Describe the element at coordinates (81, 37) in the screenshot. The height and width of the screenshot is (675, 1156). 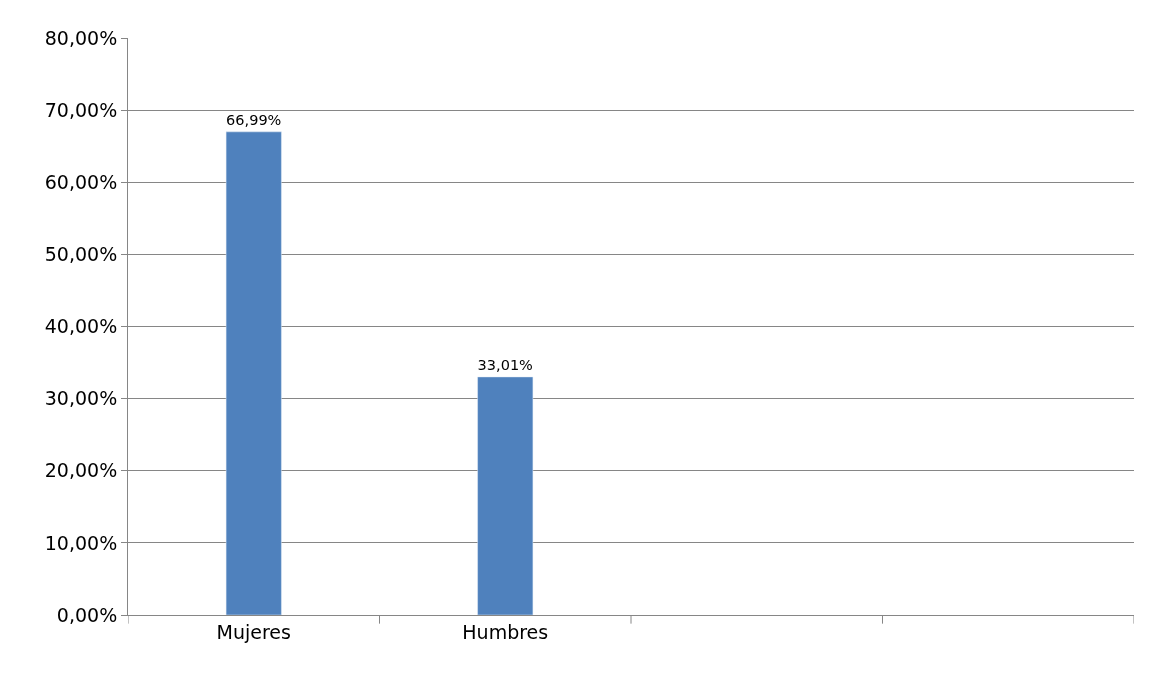
I see `y-tick-label: 80,00%` at that location.